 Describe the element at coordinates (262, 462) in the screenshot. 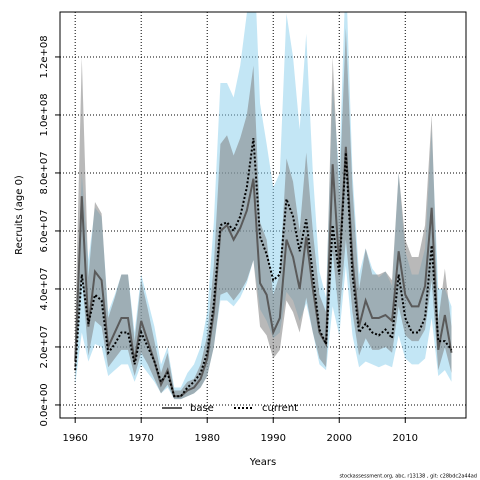

I see `x-axis-label: Years` at that location.